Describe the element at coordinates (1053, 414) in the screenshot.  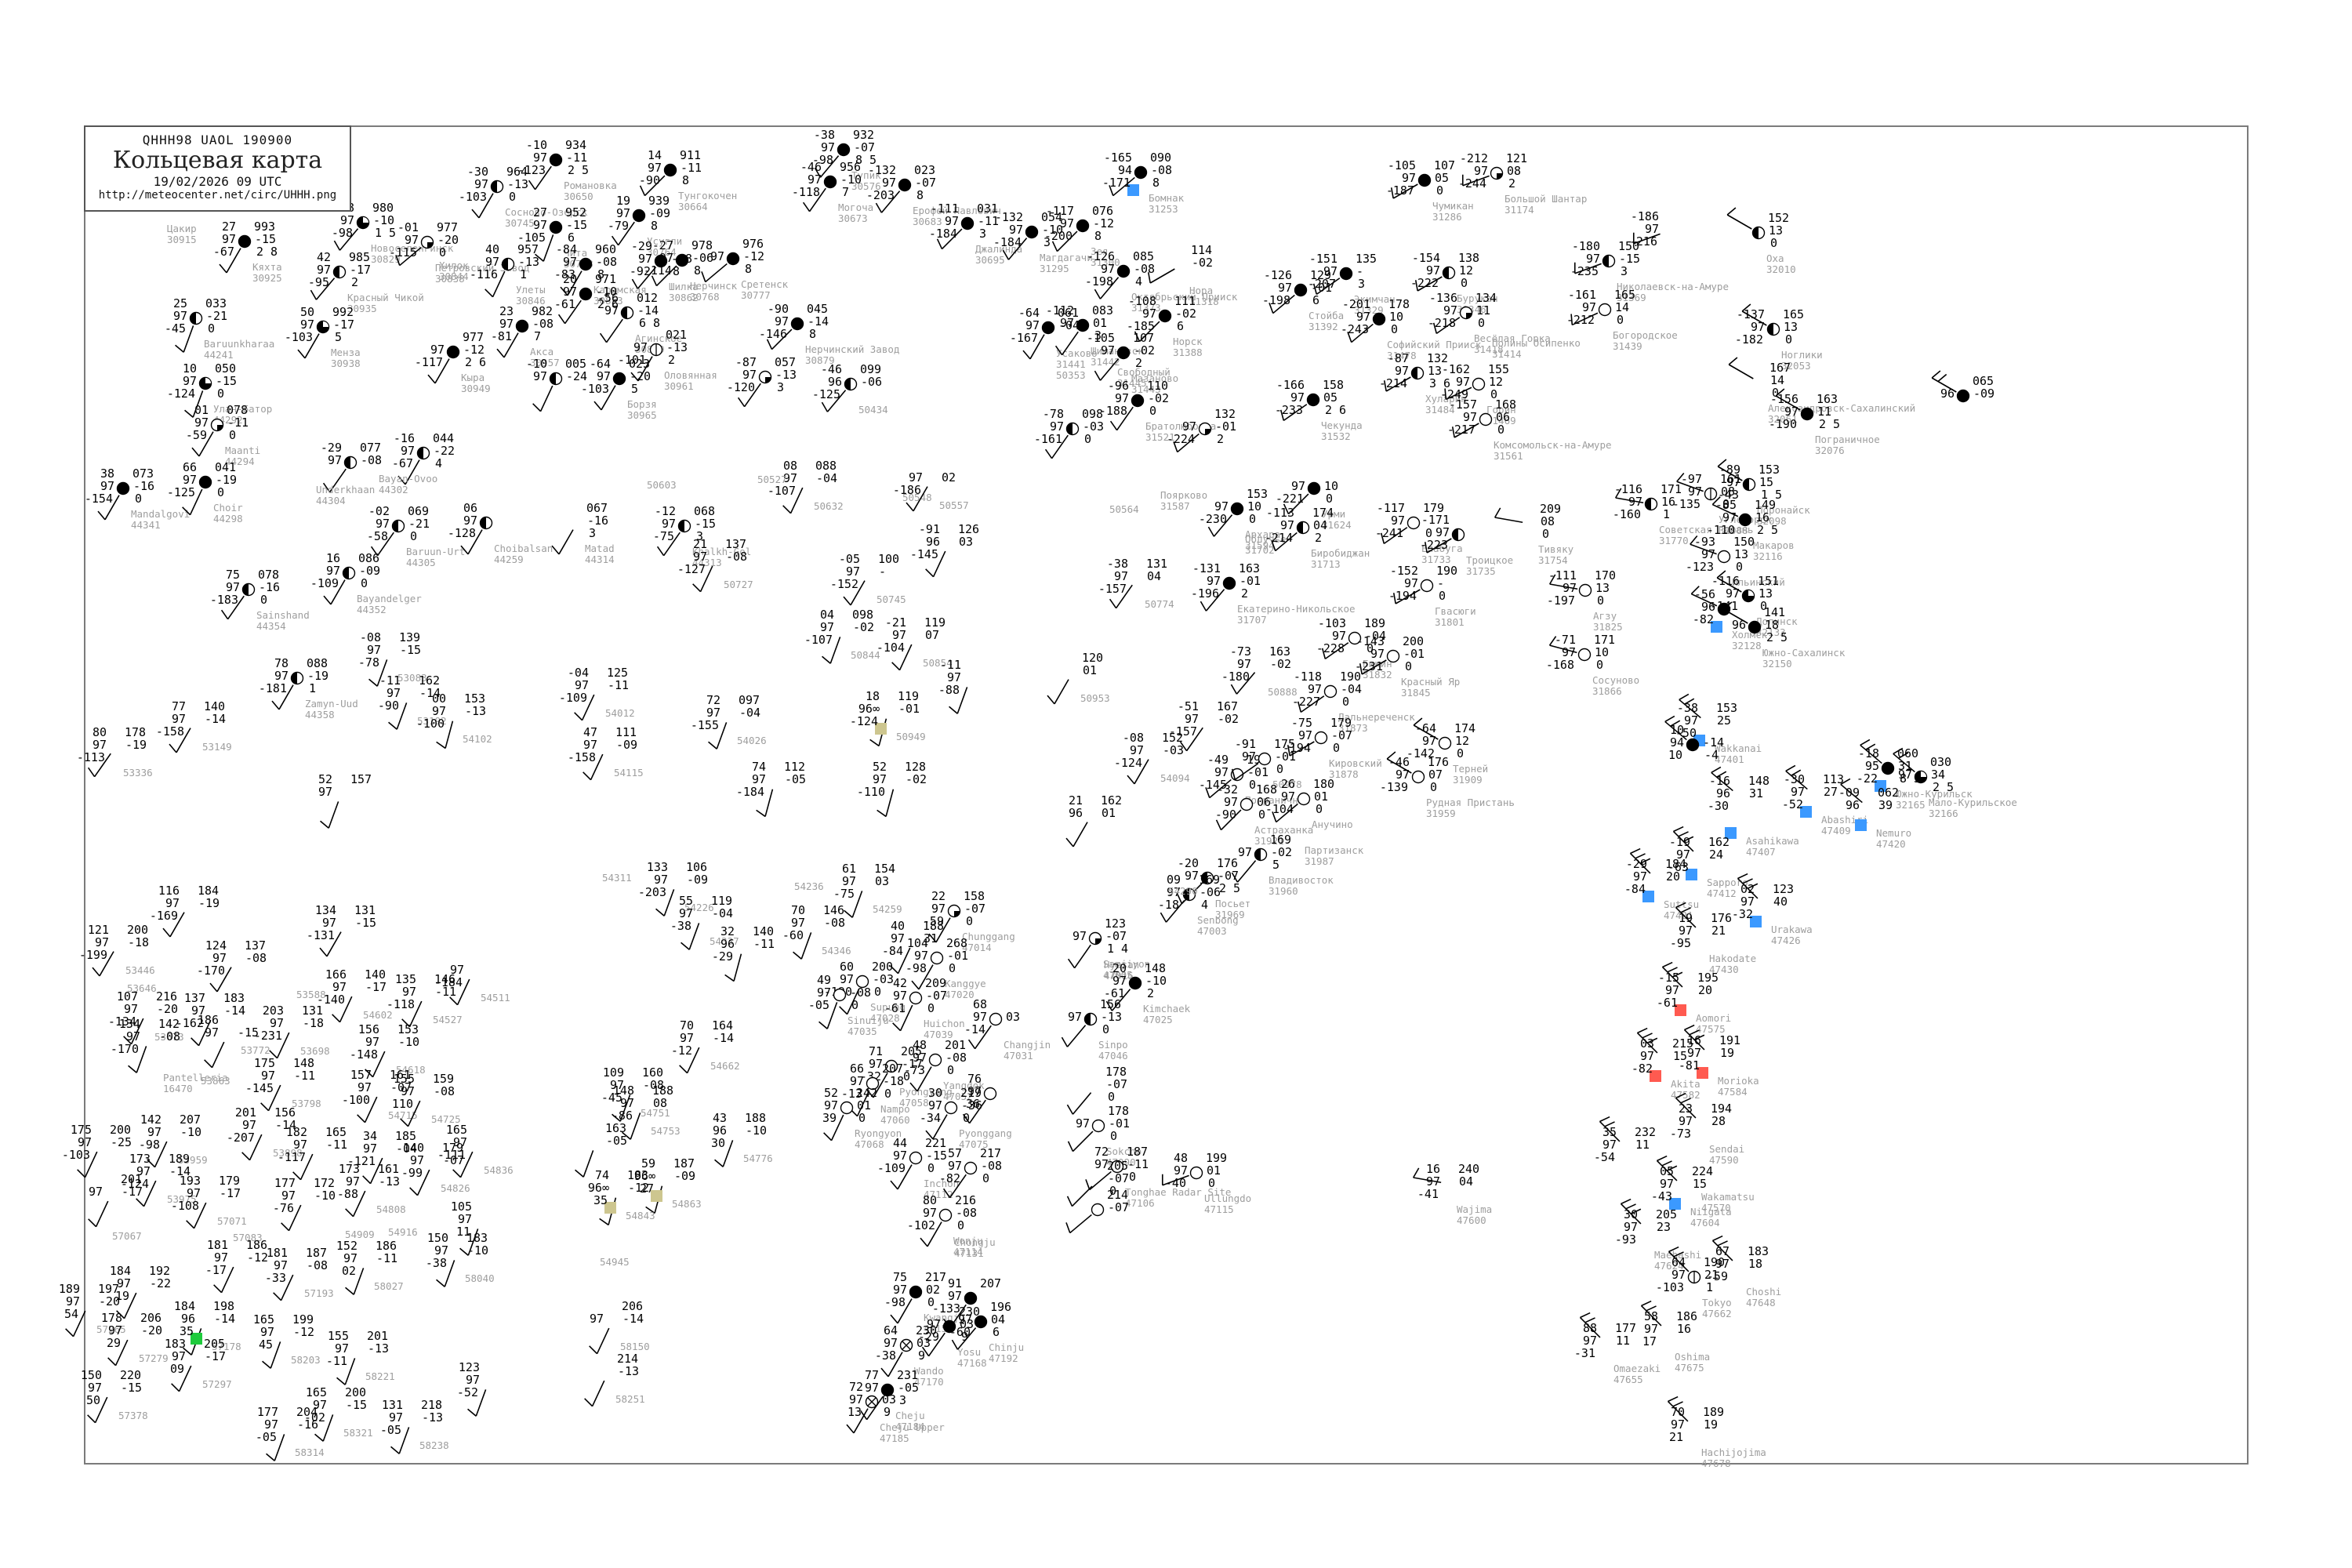
I see `station-temperature: -78` at that location.